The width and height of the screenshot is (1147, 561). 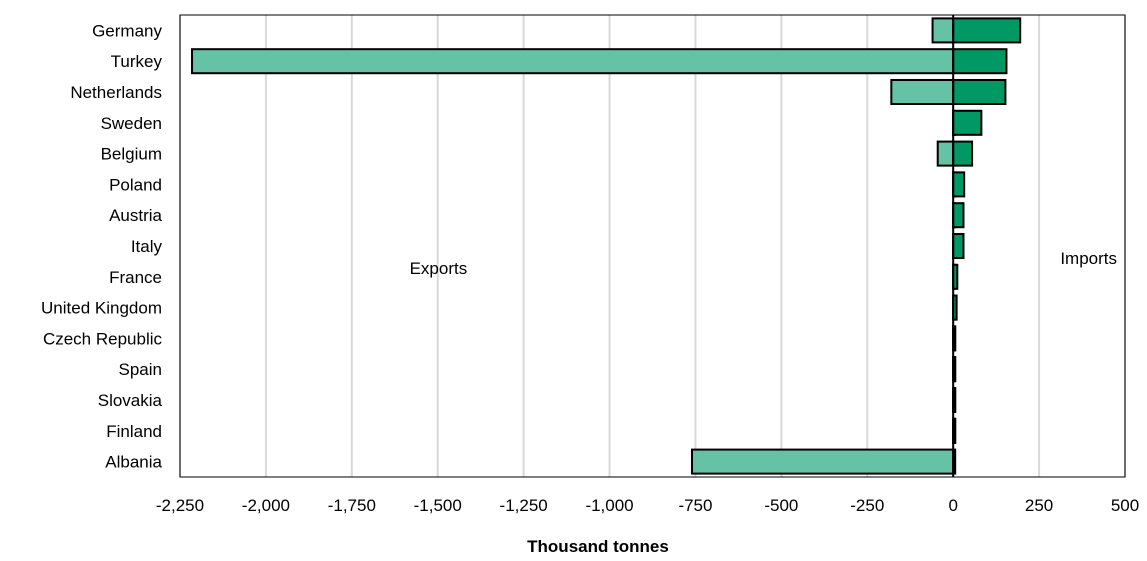 I want to click on x-tick-label-0: -2,250, so click(x=180, y=505).